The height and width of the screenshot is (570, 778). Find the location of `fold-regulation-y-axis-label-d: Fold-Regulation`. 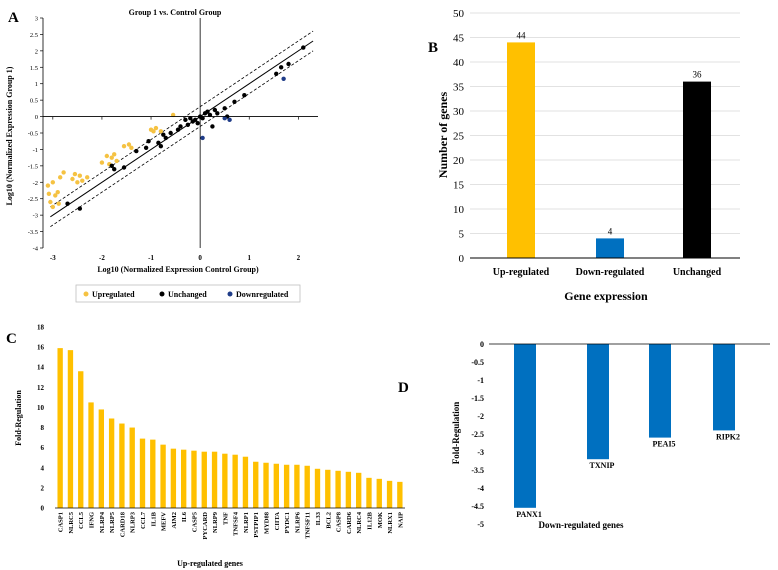

fold-regulation-y-axis-label-d: Fold-Regulation is located at coordinates (456, 433).